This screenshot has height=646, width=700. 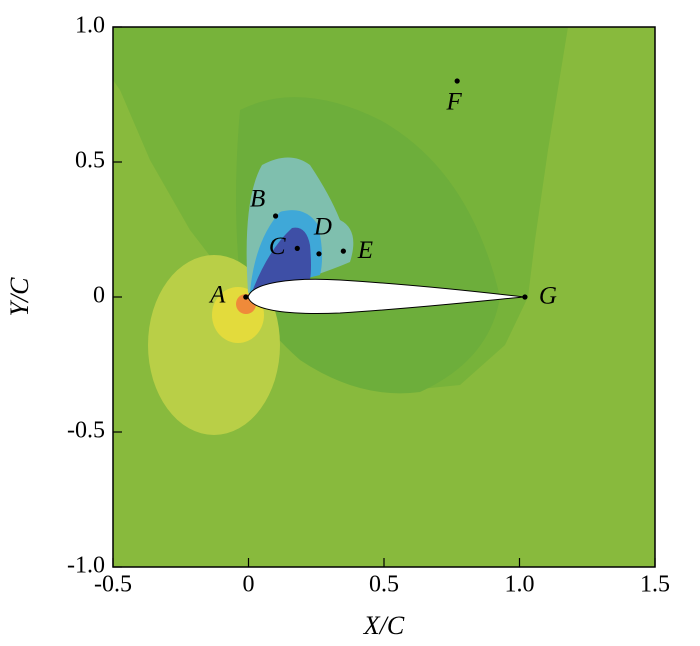 I want to click on x-tick-label: 1.0, so click(x=520, y=585).